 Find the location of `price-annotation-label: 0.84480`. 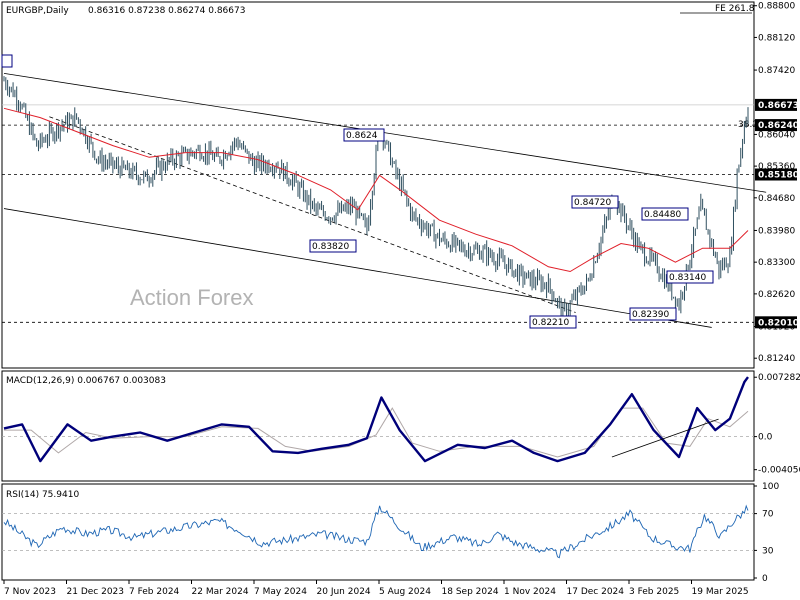

price-annotation-label: 0.84480 is located at coordinates (662, 215).